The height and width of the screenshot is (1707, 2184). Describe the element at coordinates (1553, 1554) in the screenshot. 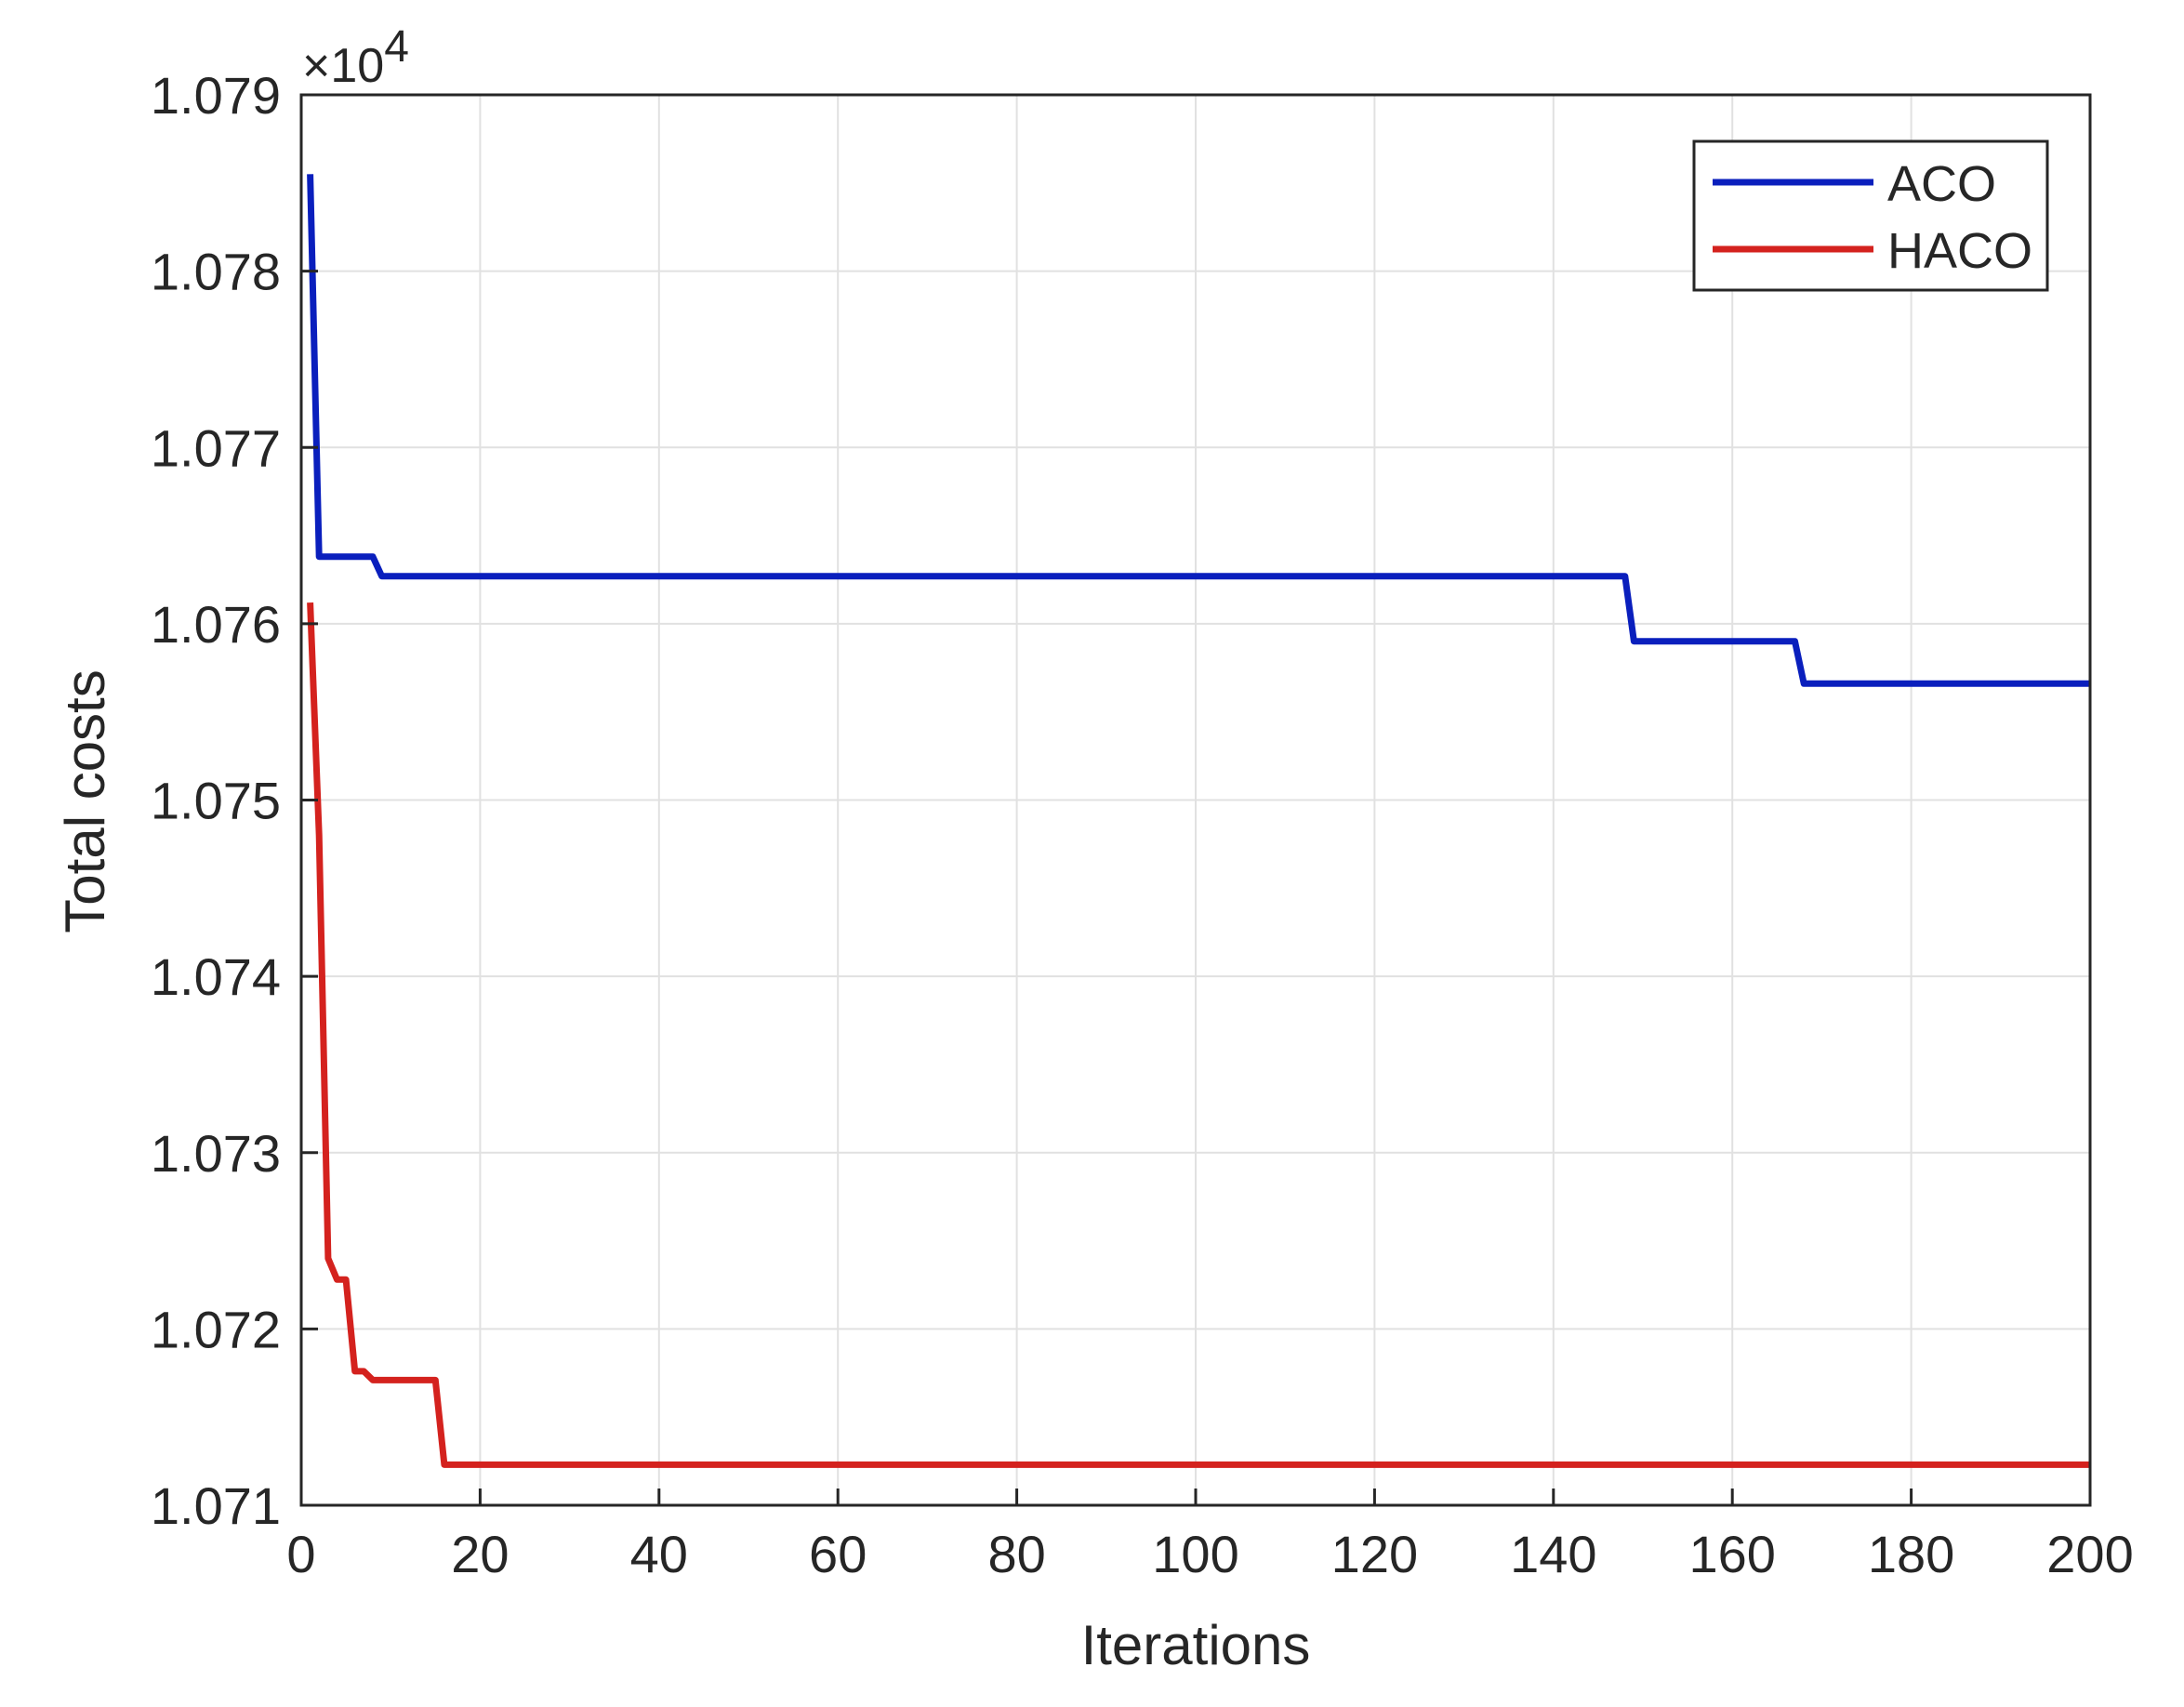

I see `x-tick-label: 140` at that location.